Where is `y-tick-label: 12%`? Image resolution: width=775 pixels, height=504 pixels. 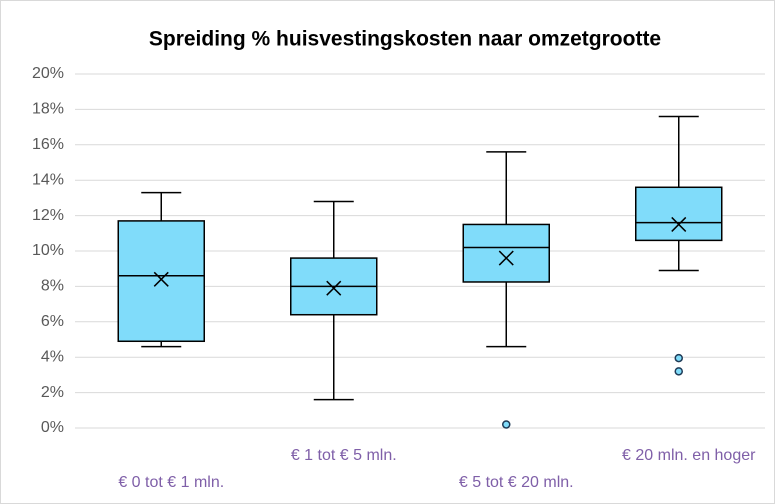 y-tick-label: 12% is located at coordinates (48, 215).